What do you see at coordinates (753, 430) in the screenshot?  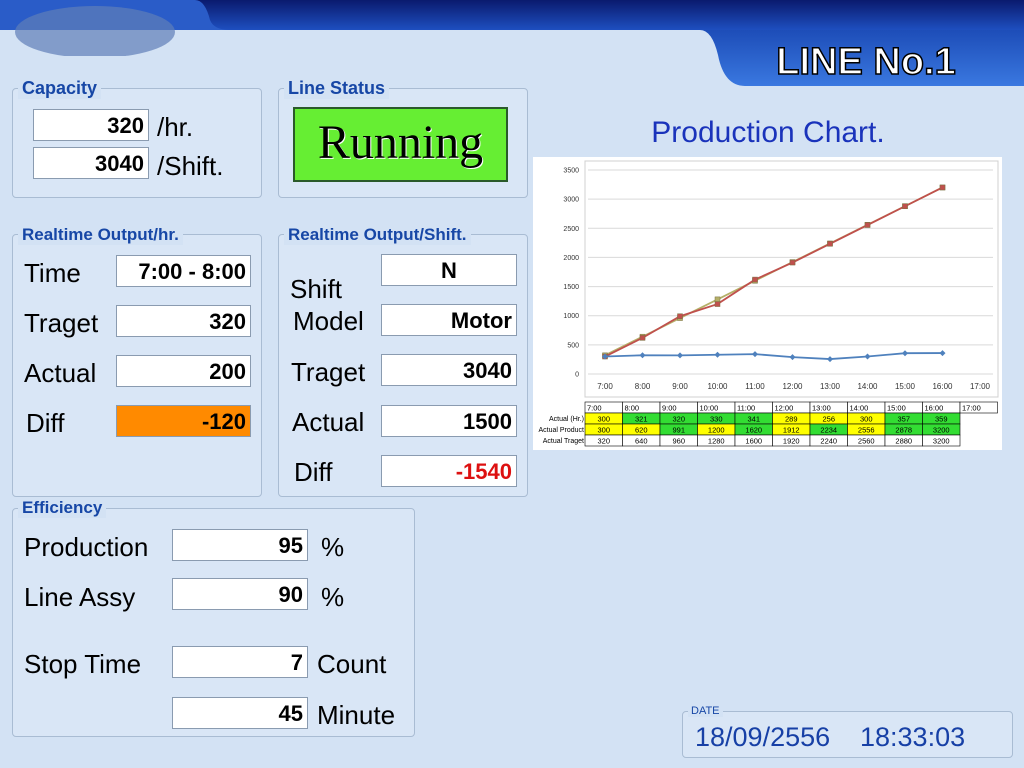 I see `table-value: 1620` at bounding box center [753, 430].